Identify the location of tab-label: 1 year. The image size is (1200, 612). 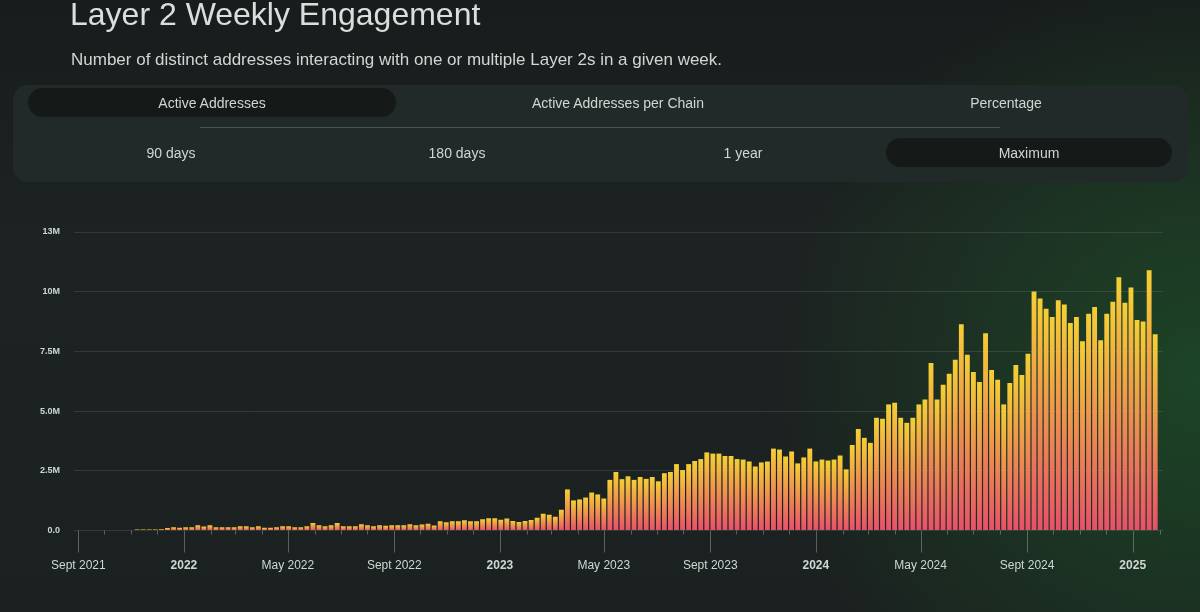
(743, 153).